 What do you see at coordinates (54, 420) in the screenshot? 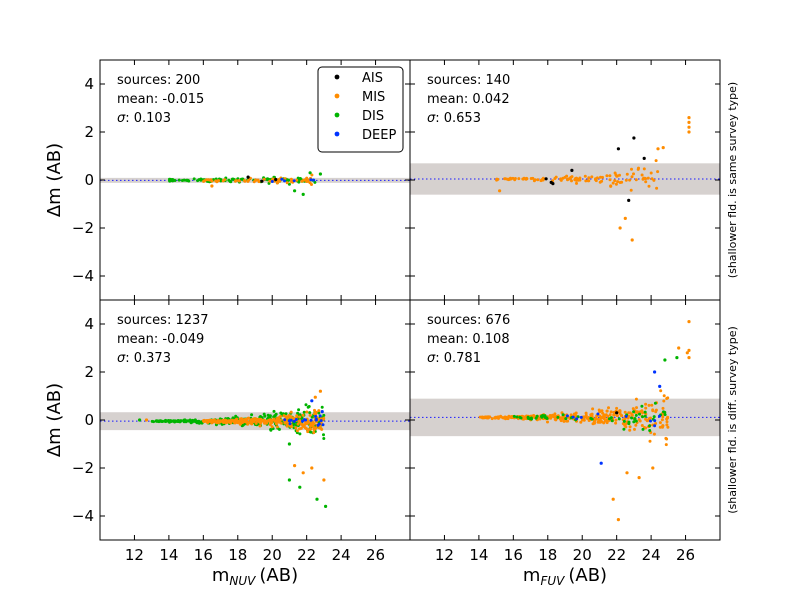
I see `ylabel-bottom: Δm (AB)` at bounding box center [54, 420].